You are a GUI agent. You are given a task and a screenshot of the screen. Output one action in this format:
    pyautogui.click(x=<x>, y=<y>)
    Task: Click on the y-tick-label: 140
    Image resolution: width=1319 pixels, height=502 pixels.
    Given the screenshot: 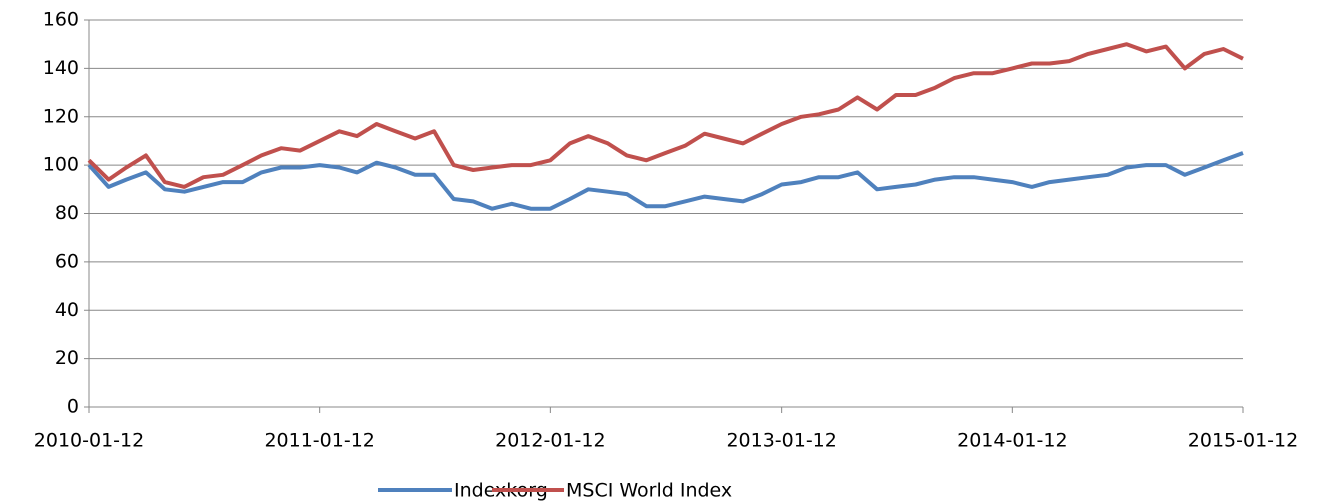 What is the action you would take?
    pyautogui.click(x=61, y=68)
    